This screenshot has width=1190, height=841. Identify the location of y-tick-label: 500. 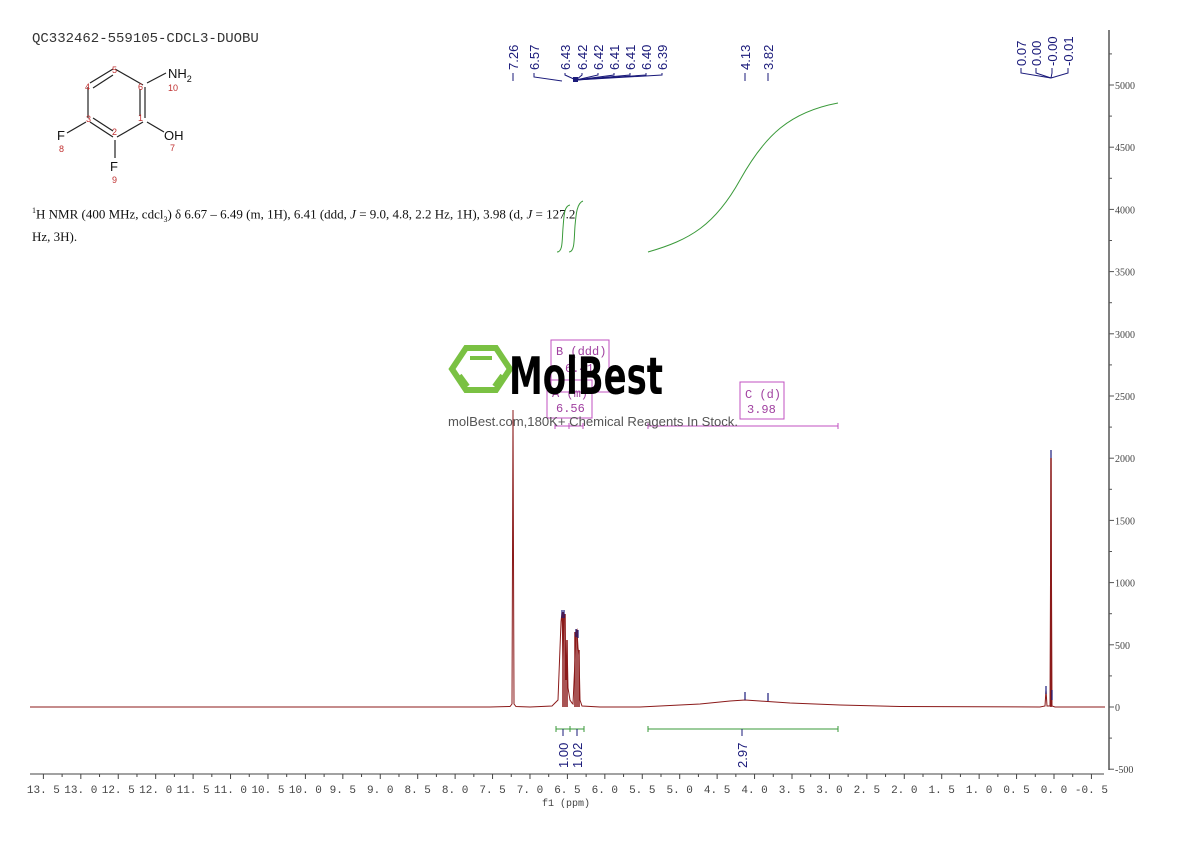
(1122, 646).